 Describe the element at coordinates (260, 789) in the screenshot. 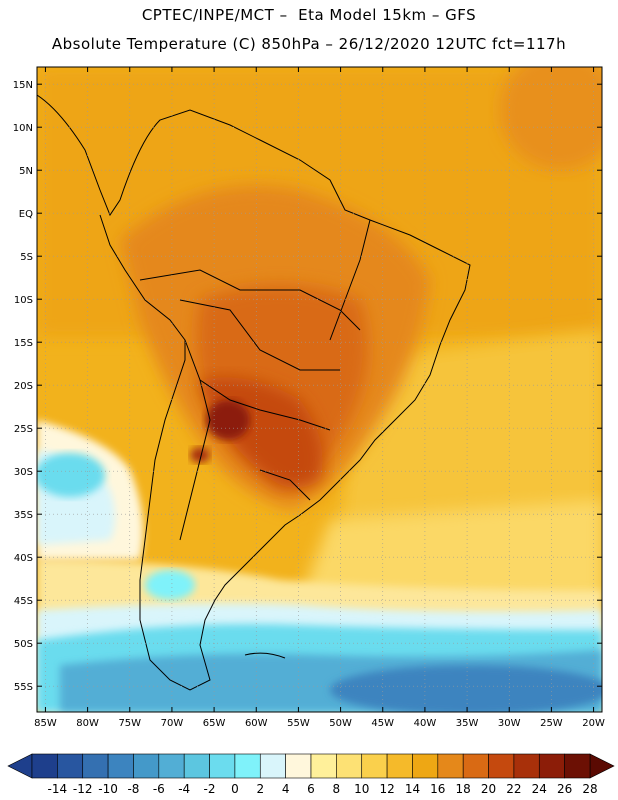

I see `colorbar-label: 2` at that location.